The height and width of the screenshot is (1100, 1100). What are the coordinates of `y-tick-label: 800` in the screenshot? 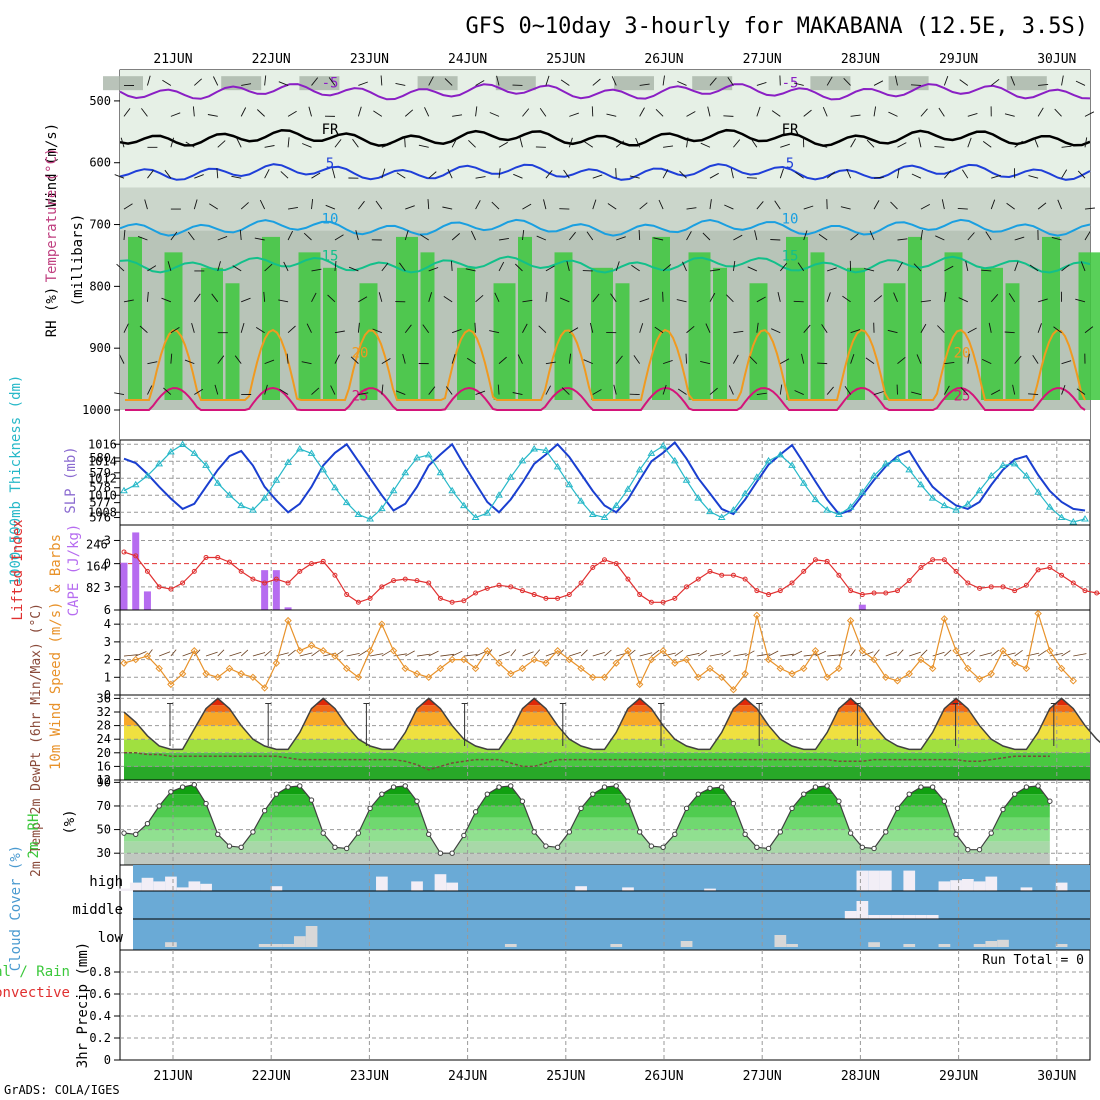 It's located at (100, 286).